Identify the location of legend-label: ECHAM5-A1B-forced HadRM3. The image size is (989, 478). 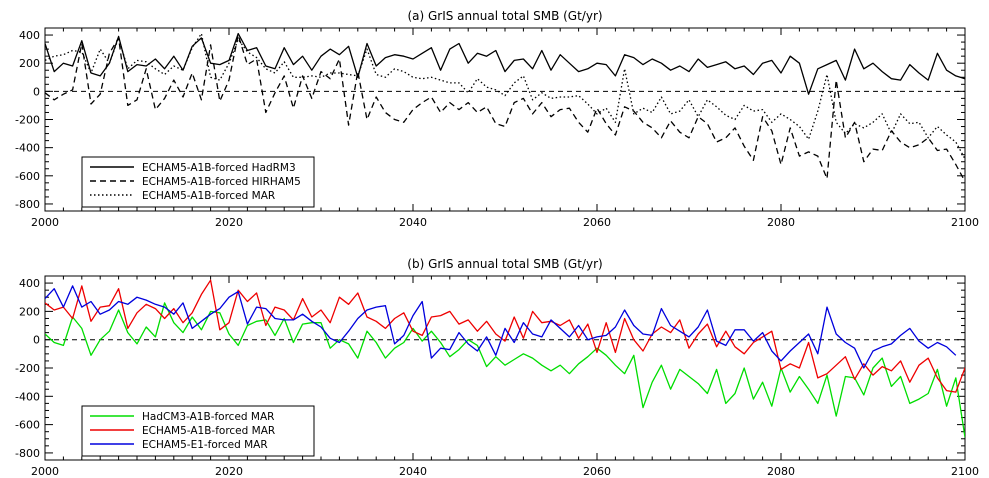
(219, 168).